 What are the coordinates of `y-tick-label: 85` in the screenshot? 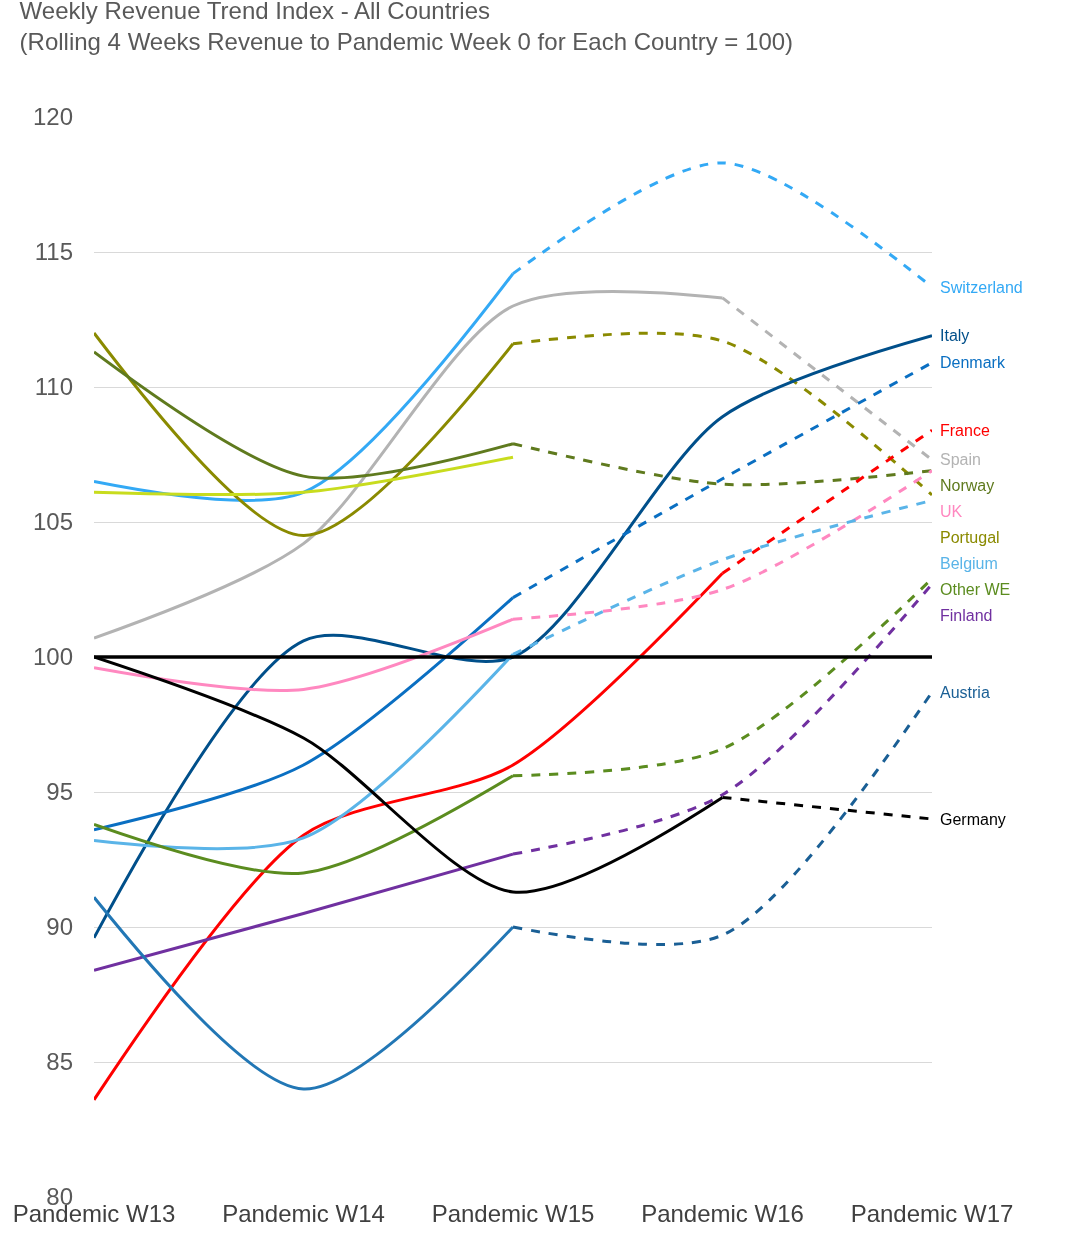 It's located at (59, 1062).